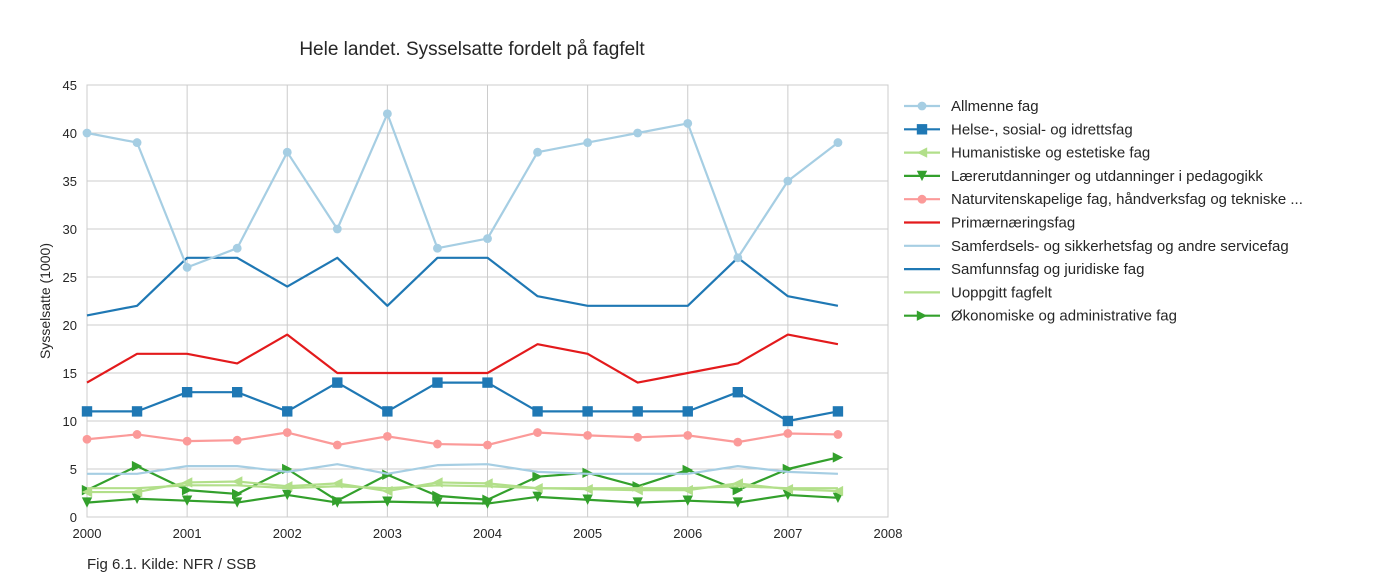 The width and height of the screenshot is (1387, 582). Describe the element at coordinates (87, 533) in the screenshot. I see `x-tick-label: 2000` at that location.